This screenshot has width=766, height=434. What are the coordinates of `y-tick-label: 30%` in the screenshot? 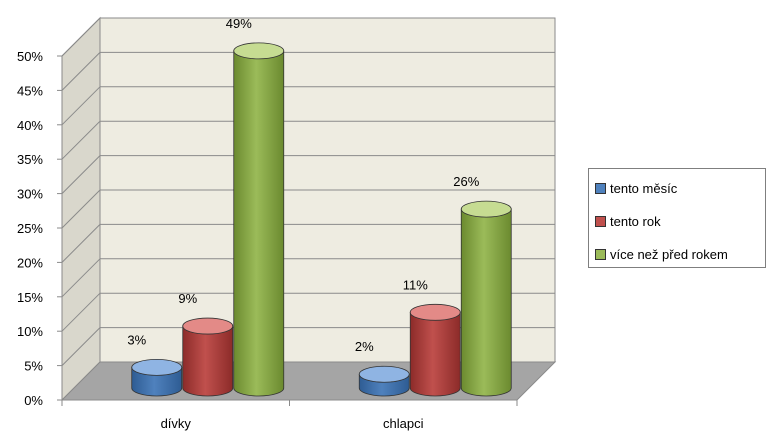 It's located at (30, 194).